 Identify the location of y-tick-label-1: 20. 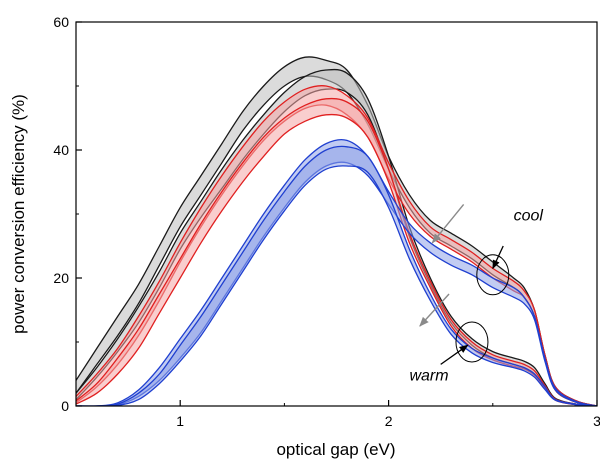
(61, 278).